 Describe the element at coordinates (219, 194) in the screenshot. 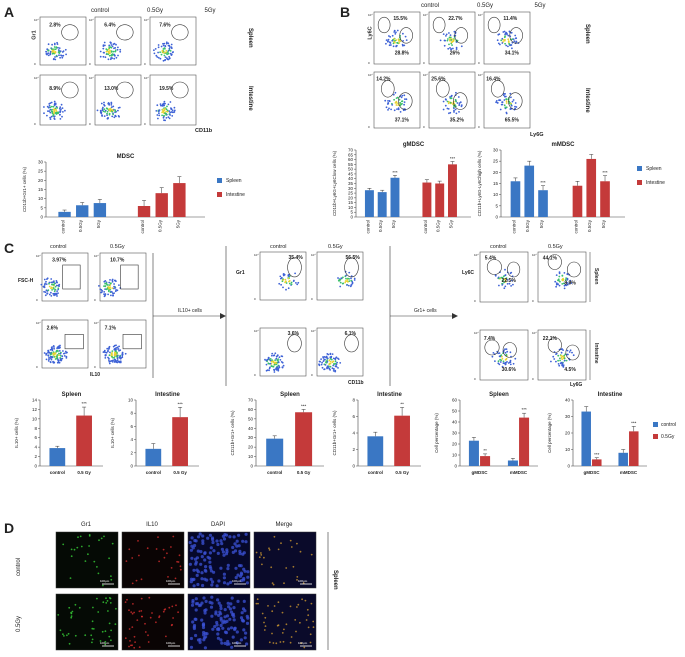

I see `legend-swatch` at that location.